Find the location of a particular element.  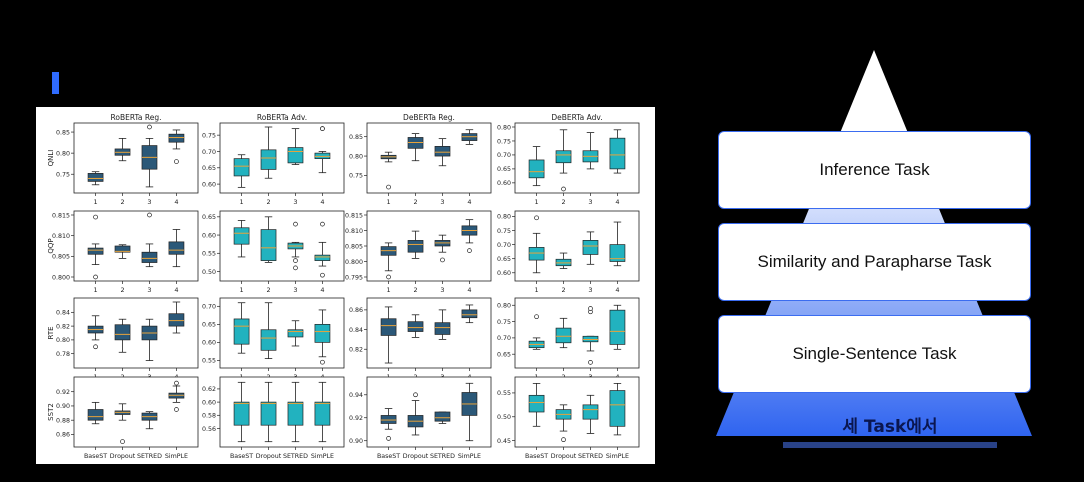

pyramid-caption: 세 Task에서 is located at coordinates (890, 427).